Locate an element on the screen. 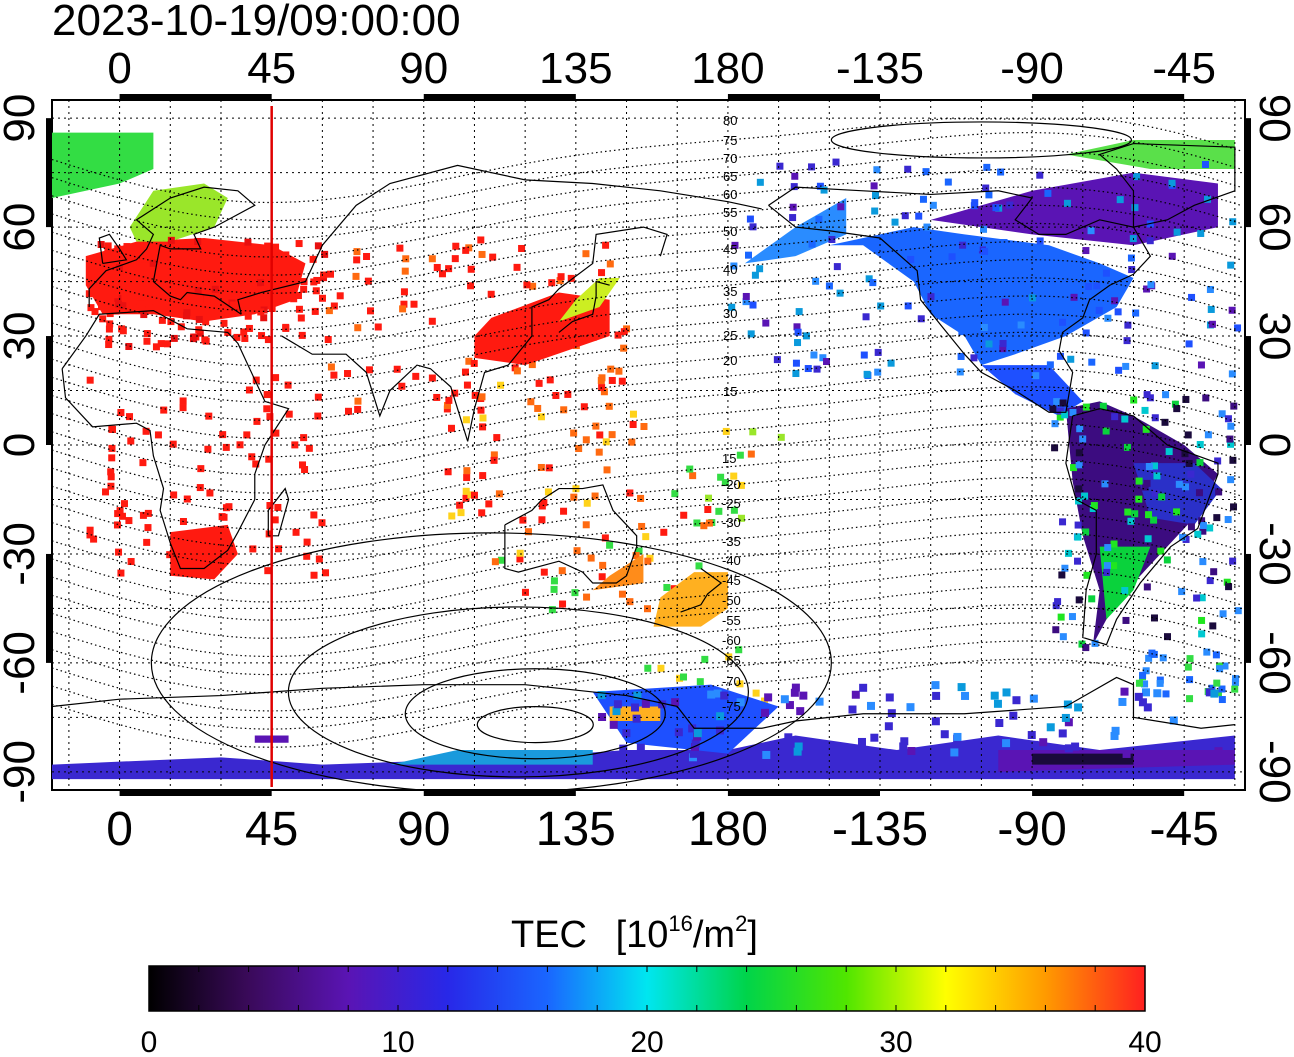 This screenshot has height=1057, width=1294. contour-label: 75 is located at coordinates (730, 140).